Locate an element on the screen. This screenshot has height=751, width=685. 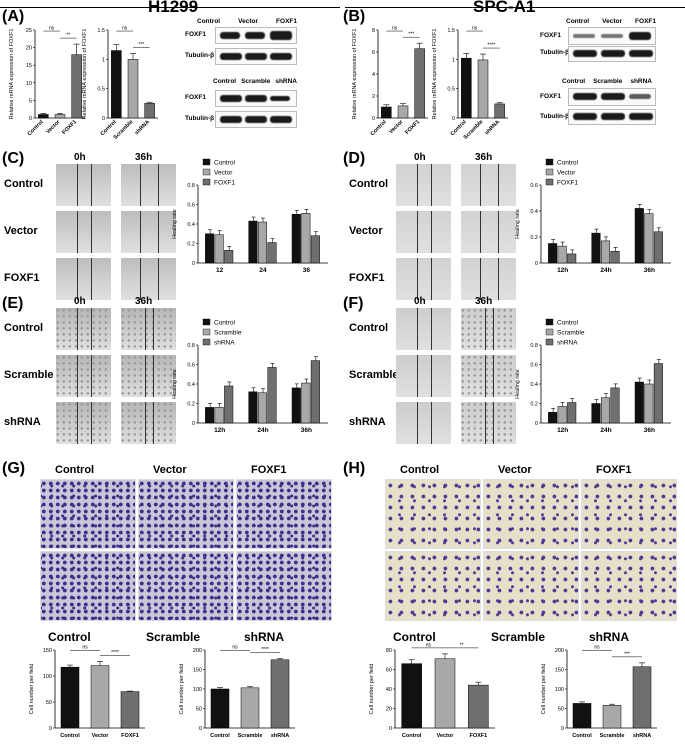
y-tick-label: 10 is located at coordinates (29, 84).